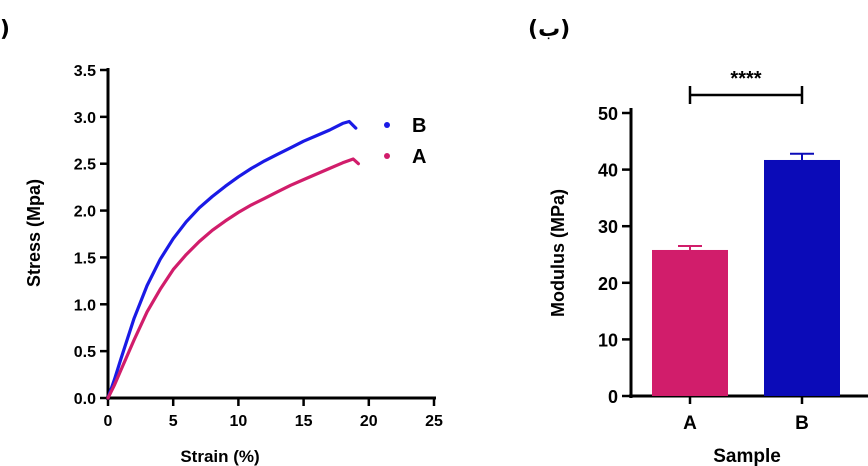 The height and width of the screenshot is (466, 868). What do you see at coordinates (85, 305) in the screenshot?
I see `left-y-tick-label: 1.0` at bounding box center [85, 305].